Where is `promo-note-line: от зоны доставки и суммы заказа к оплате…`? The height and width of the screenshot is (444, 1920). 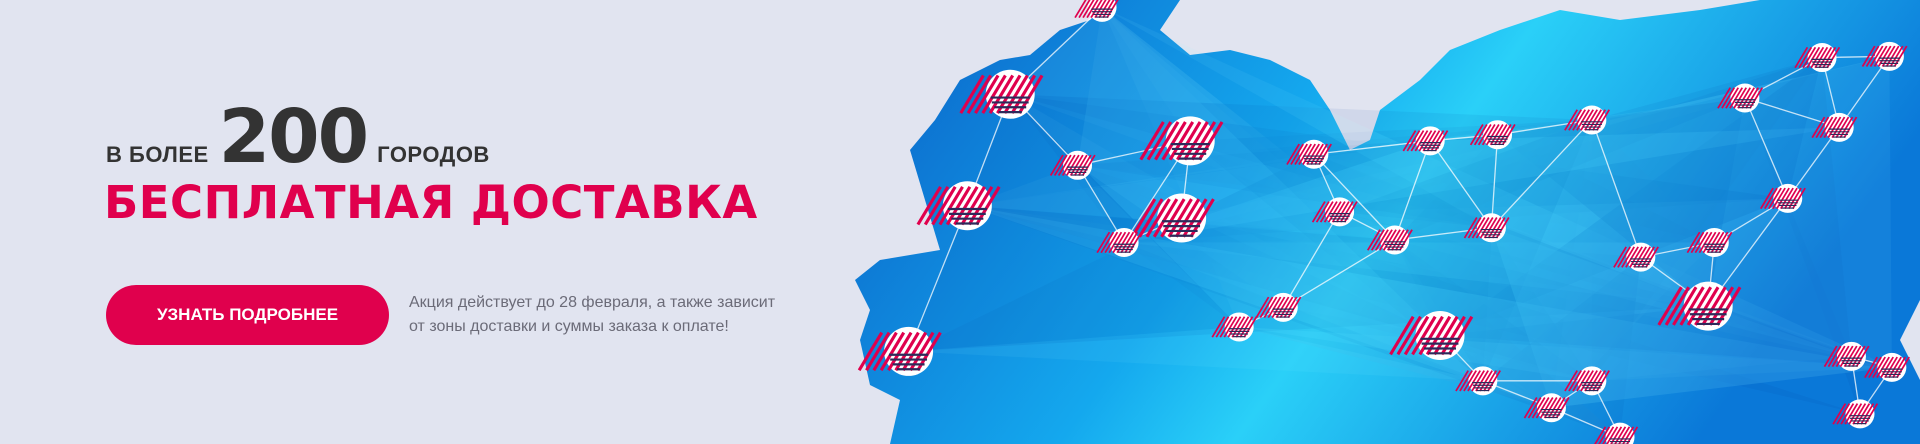 promo-note-line: от зоны доставки и суммы заказа к оплате… is located at coordinates (569, 326).